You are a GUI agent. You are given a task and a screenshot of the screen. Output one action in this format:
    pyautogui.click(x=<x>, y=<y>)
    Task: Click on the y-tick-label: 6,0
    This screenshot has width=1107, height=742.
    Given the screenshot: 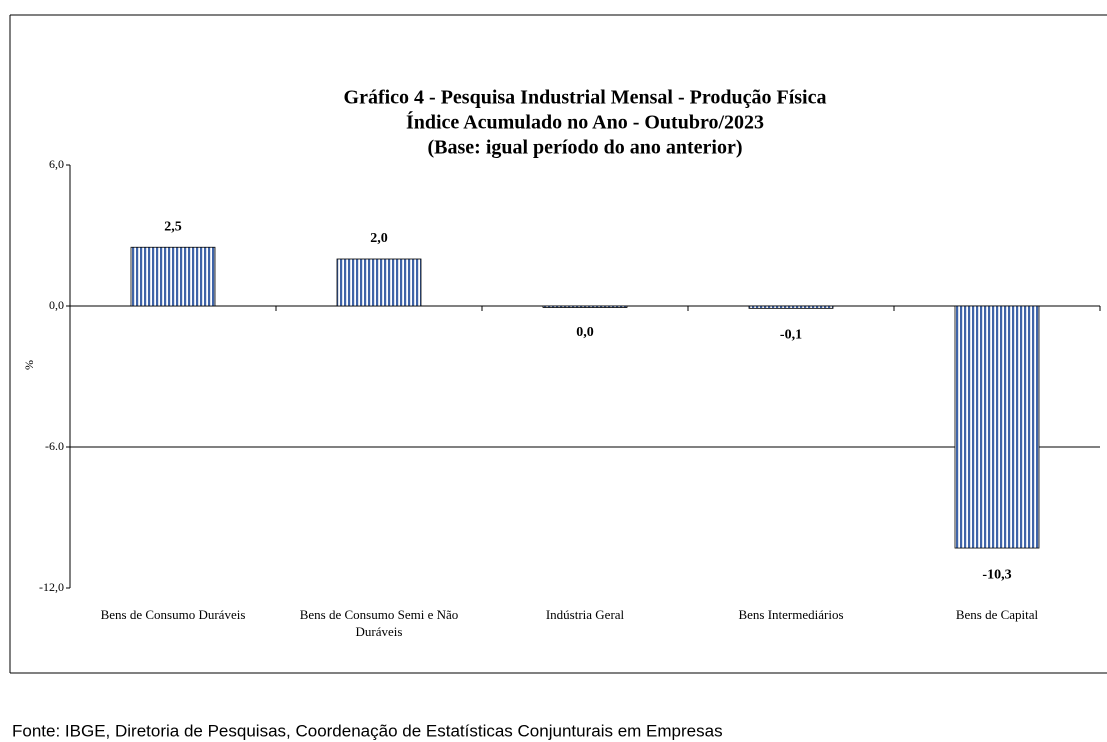 What is the action you would take?
    pyautogui.click(x=56, y=164)
    